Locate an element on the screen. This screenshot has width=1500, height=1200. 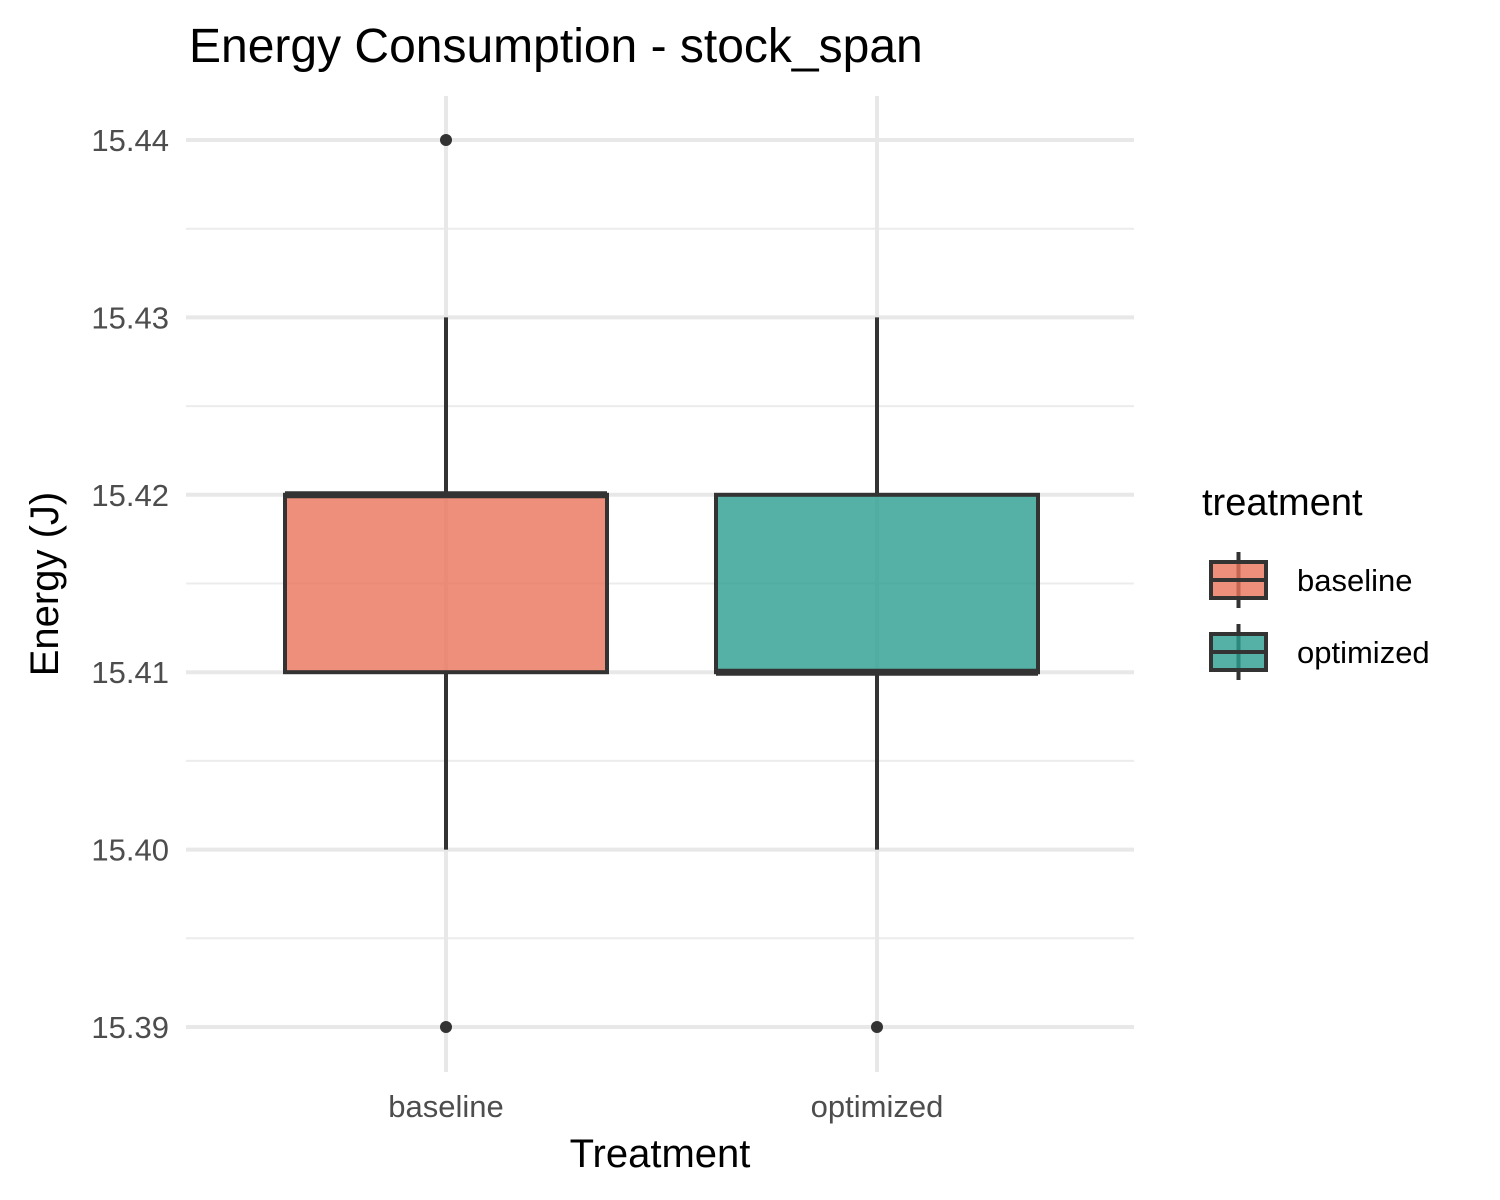
y-tick-label: 15.42 is located at coordinates (130, 495).